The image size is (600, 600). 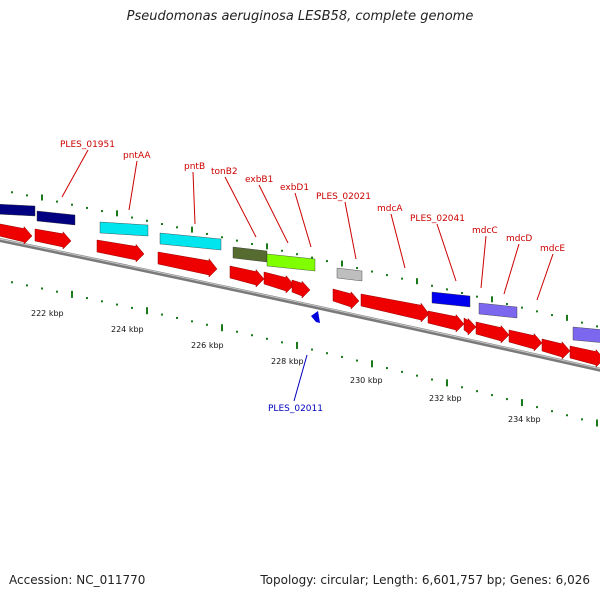 What do you see at coordinates (390, 209) in the screenshot?
I see `gene-label: mdcA` at bounding box center [390, 209].